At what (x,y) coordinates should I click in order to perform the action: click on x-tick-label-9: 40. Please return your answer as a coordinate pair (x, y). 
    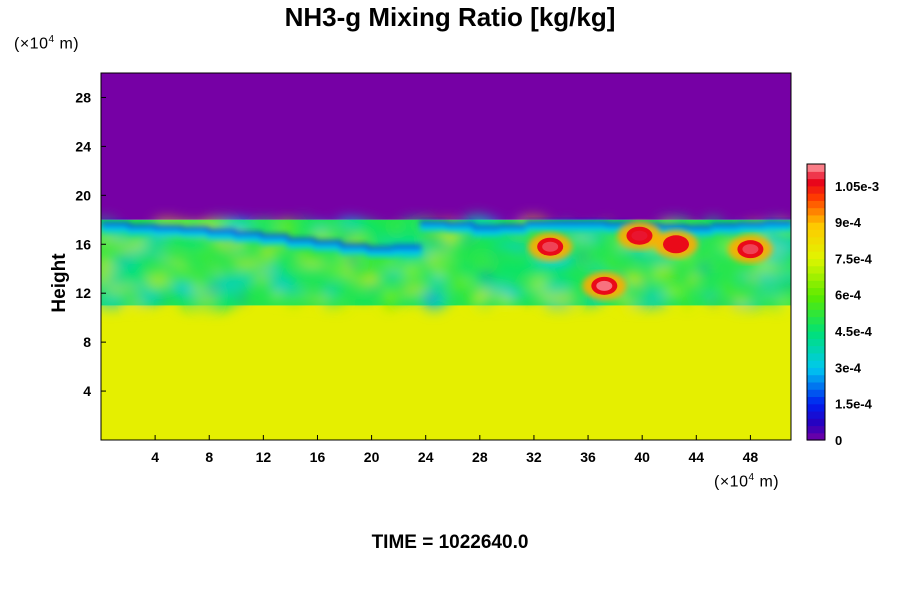
    Looking at the image, I should click on (642, 457).